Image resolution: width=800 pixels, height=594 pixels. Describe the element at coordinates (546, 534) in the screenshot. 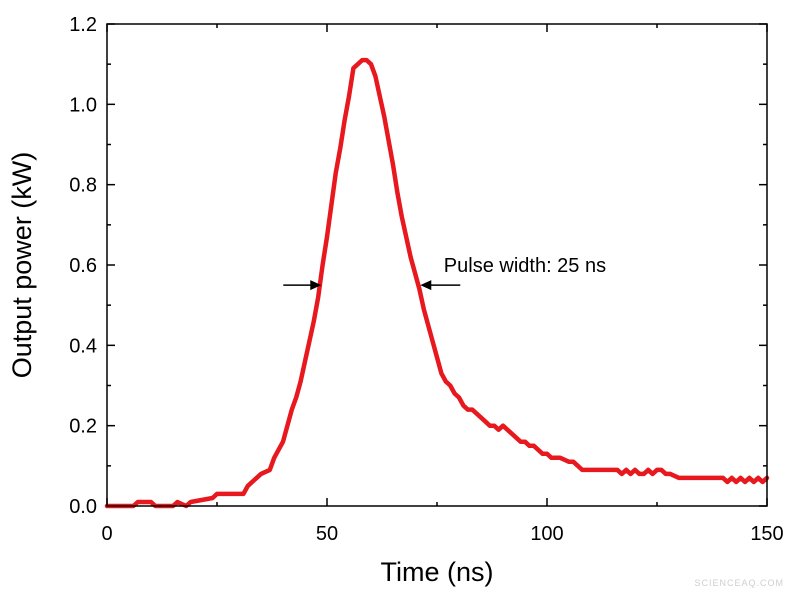

I see `x-tick-label: 100` at that location.